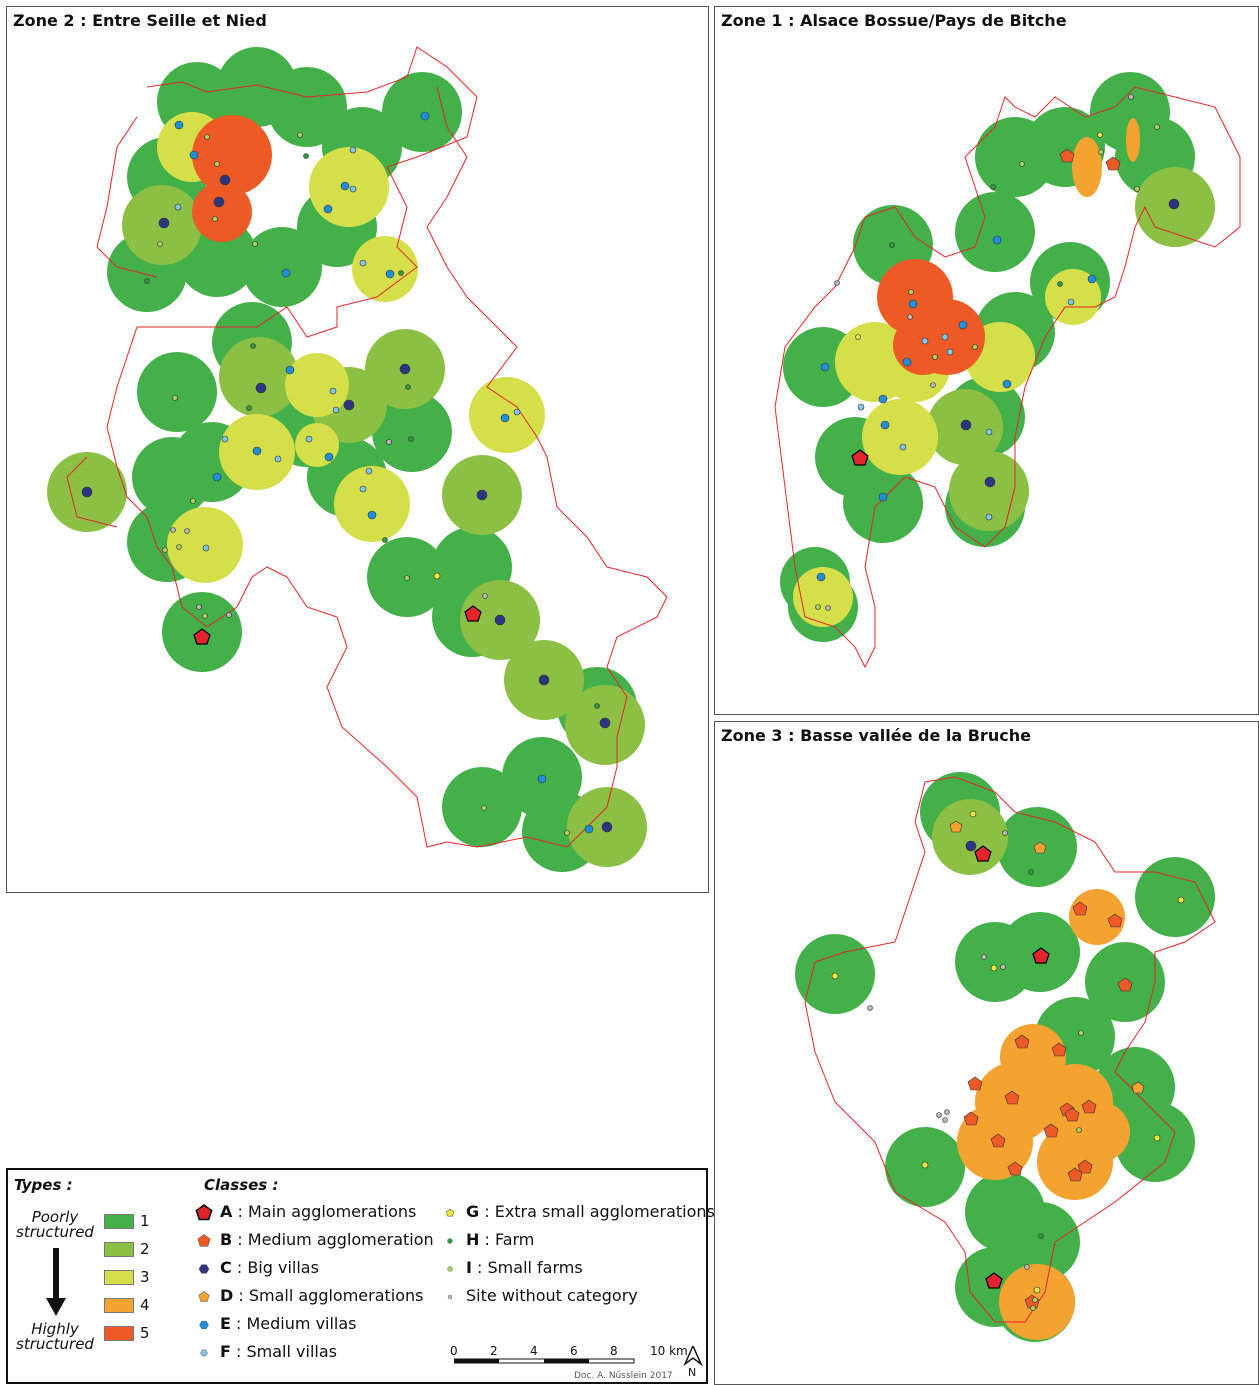 Image resolution: width=1259 pixels, height=1385 pixels. I want to click on poorly-line-1: Poorly, so click(55, 1217).